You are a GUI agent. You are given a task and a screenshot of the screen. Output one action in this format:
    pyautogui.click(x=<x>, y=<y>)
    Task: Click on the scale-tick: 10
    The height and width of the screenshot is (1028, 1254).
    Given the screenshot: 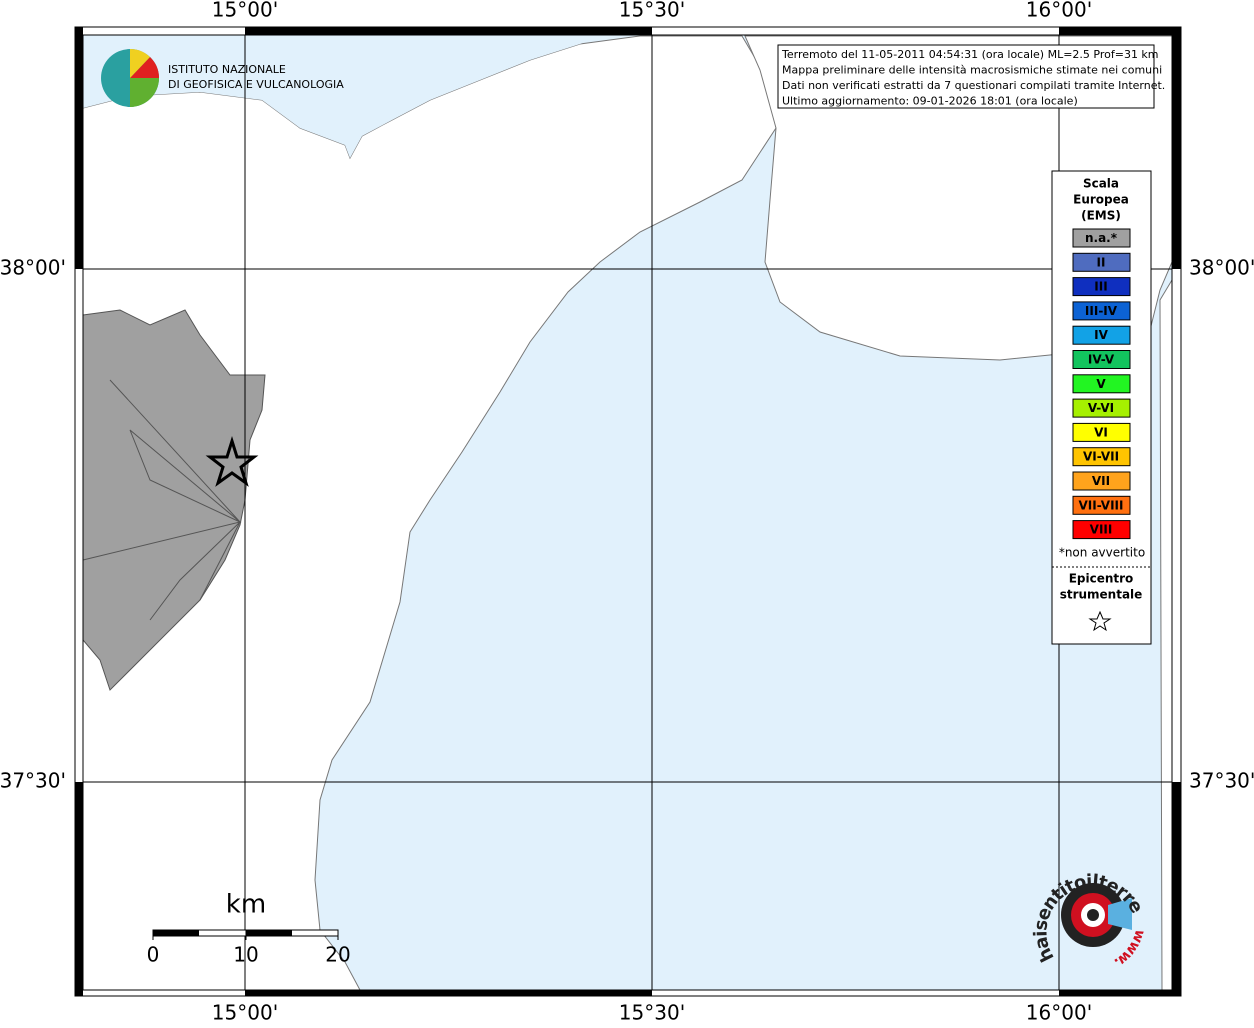 What is the action you would take?
    pyautogui.click(x=245, y=955)
    